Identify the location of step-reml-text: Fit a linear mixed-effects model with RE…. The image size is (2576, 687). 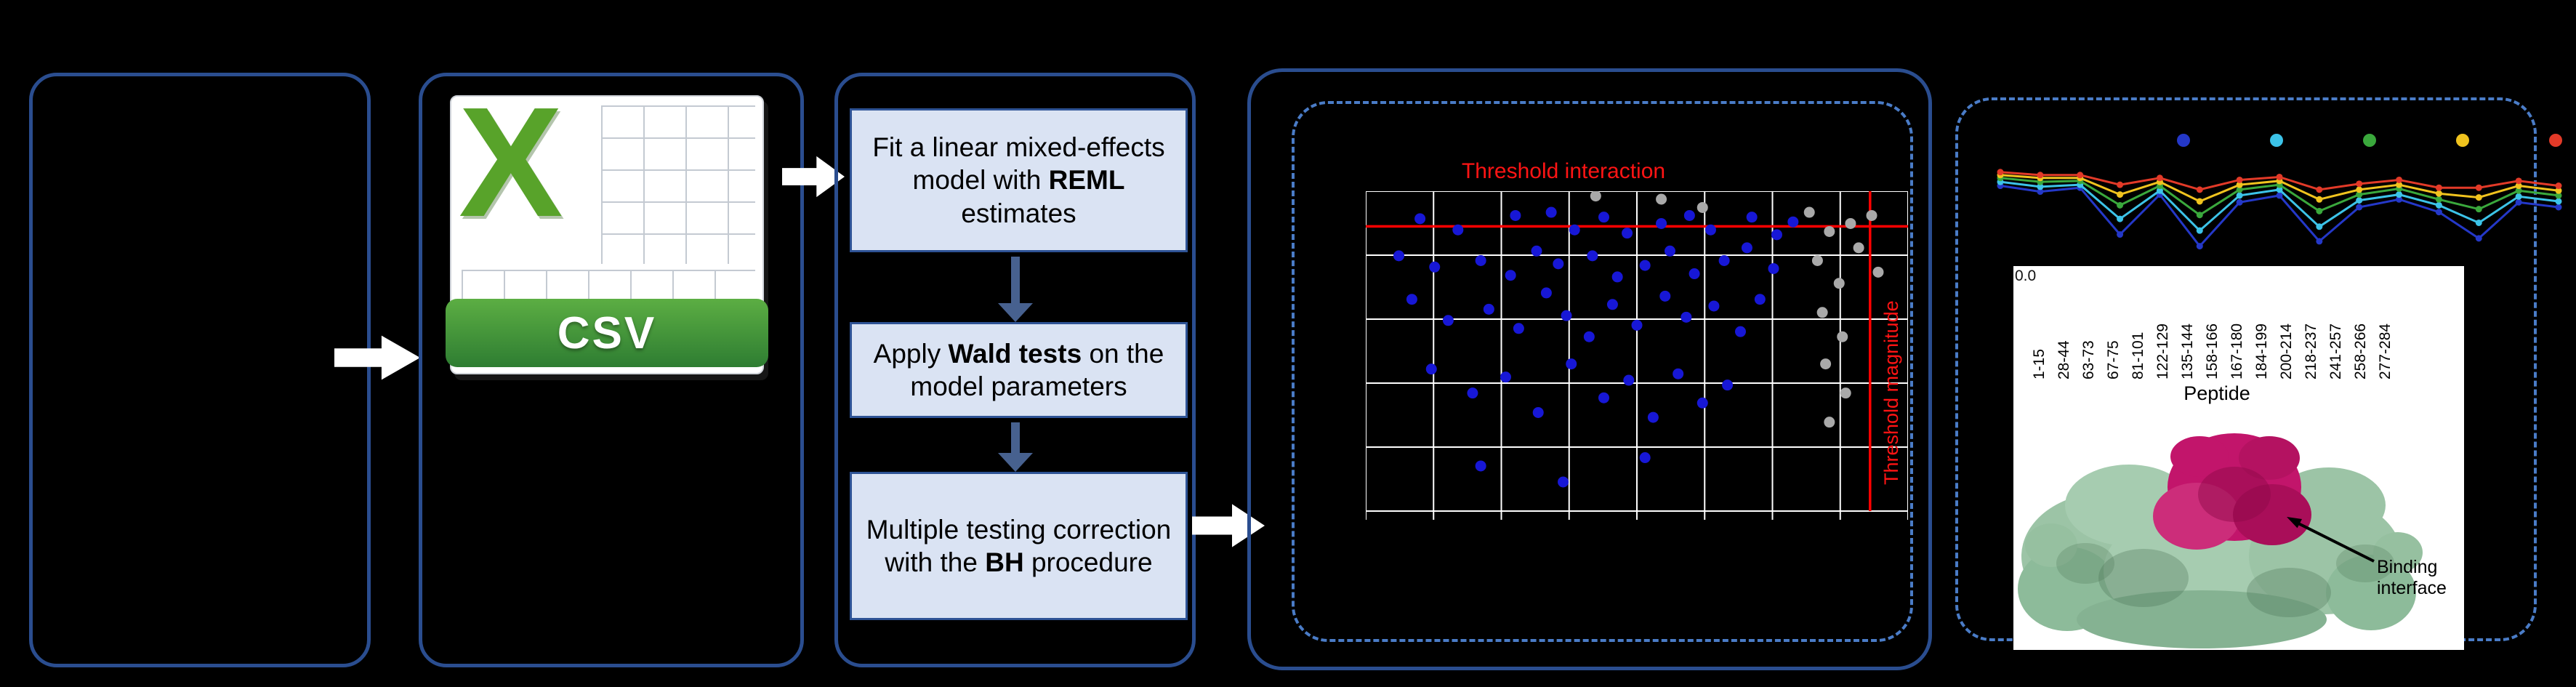
(1019, 180).